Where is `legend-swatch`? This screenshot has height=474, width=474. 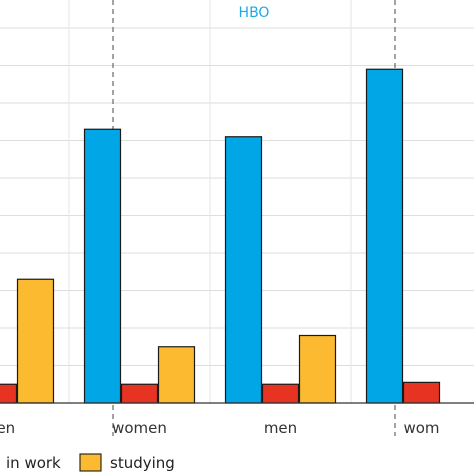 legend-swatch is located at coordinates (90, 462).